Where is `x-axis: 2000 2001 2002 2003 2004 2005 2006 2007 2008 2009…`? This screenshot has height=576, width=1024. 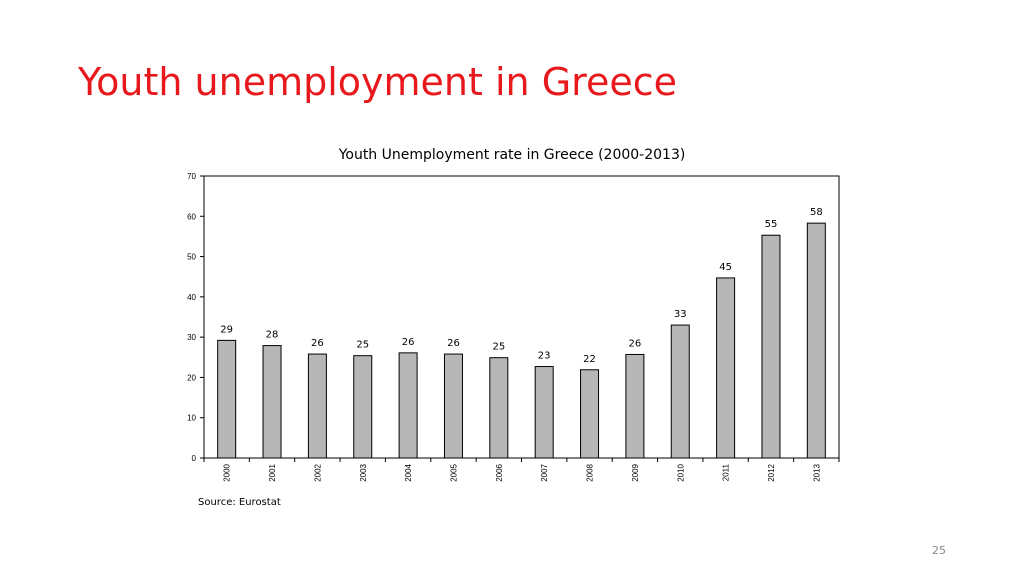 x-axis: 2000 2001 2002 2003 2004 2005 2006 2007 2008 2009… is located at coordinates (521, 470).